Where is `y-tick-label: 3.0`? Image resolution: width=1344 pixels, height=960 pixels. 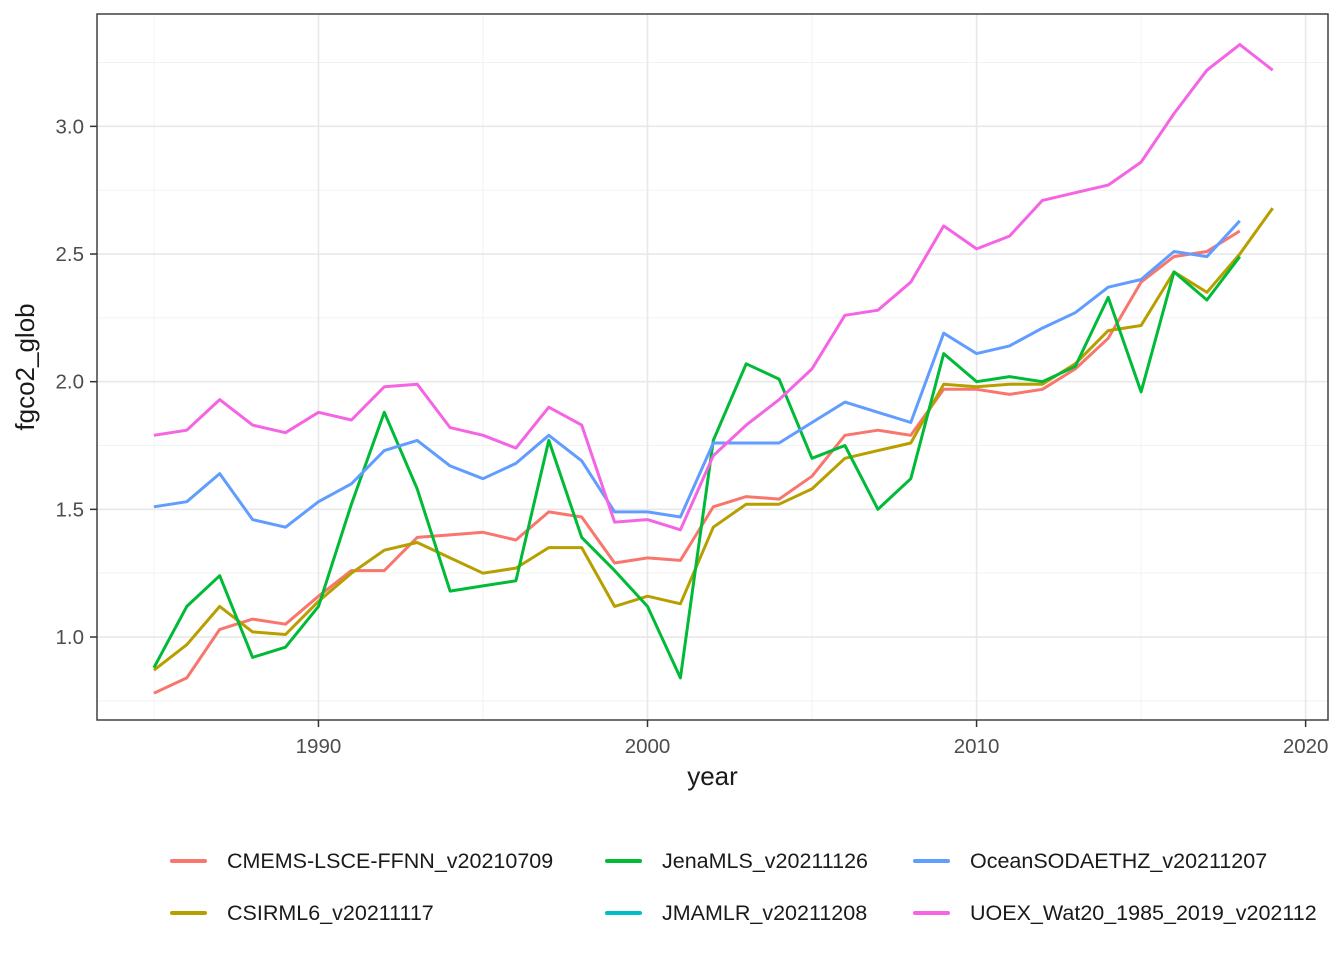
y-tick-label: 3.0 is located at coordinates (70, 126).